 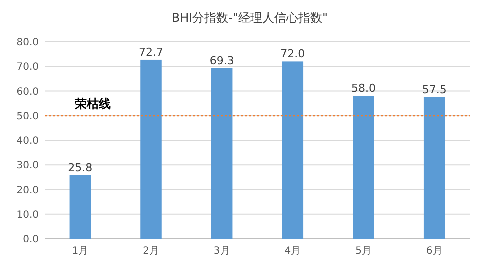 I want to click on ref-line-label: 荣枯线, so click(x=92, y=103).